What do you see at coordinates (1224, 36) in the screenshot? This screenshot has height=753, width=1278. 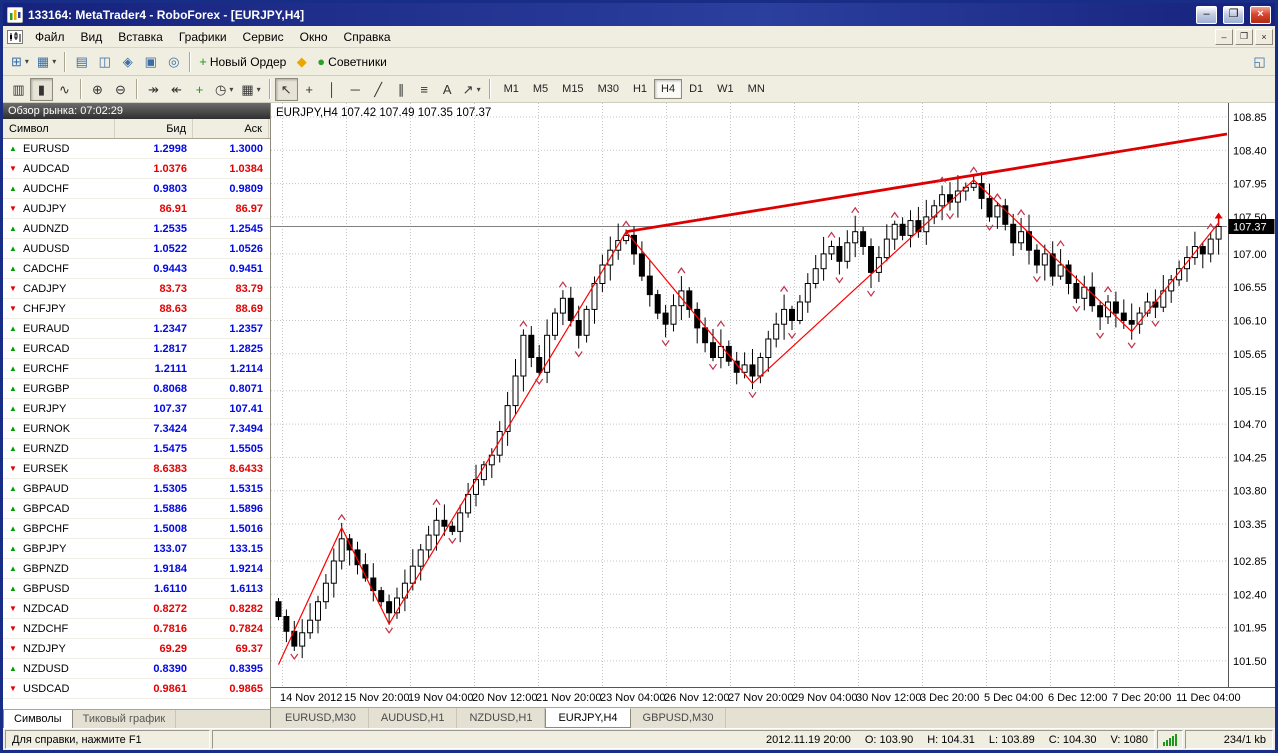 I see `child-minimize-button: –` at bounding box center [1224, 36].